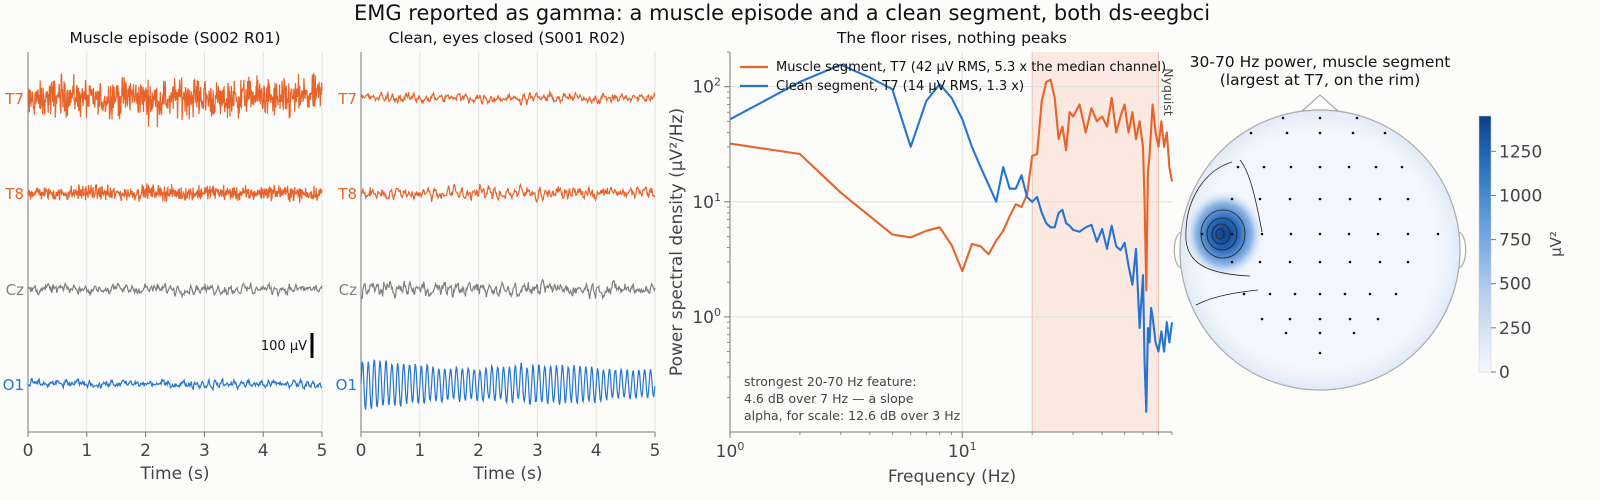 The height and width of the screenshot is (500, 1600). I want to click on colorbar-tick-label: 500, so click(1515, 285).